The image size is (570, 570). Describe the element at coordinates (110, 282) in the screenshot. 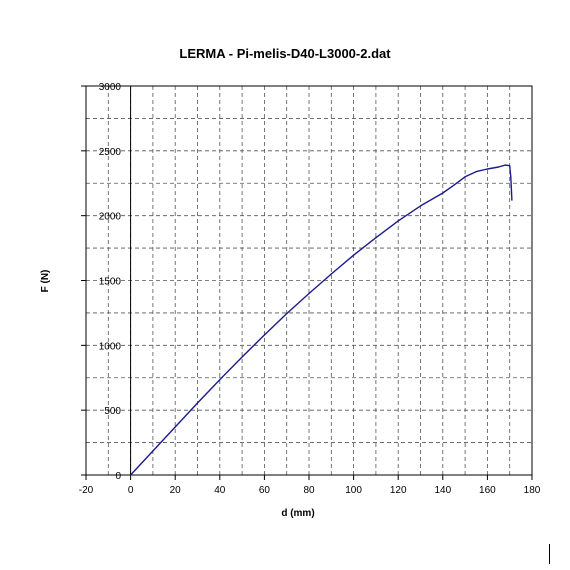

I see `y-tick-label: 1500` at that location.